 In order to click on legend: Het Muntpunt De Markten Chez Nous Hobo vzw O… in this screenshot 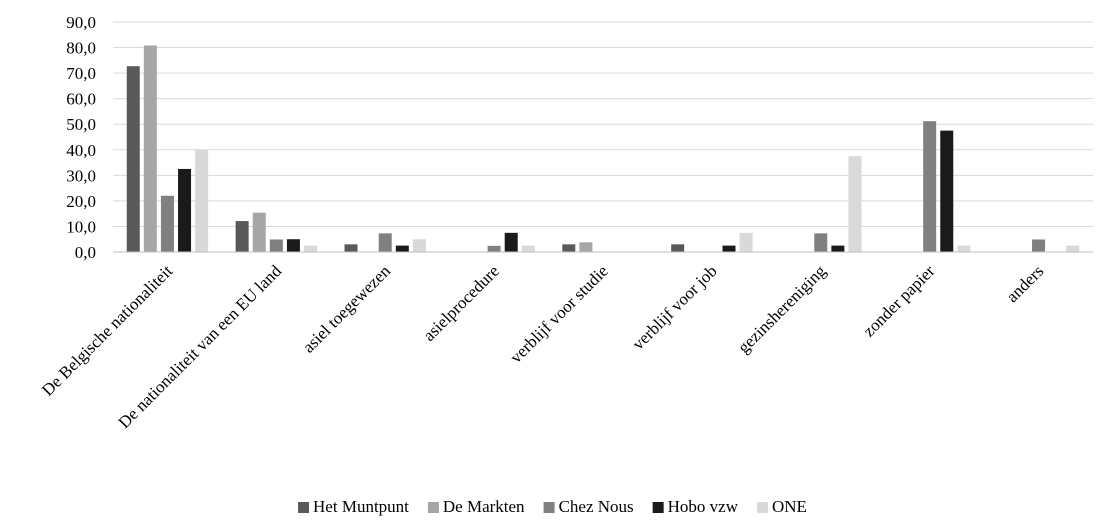, I will do `click(552, 506)`.